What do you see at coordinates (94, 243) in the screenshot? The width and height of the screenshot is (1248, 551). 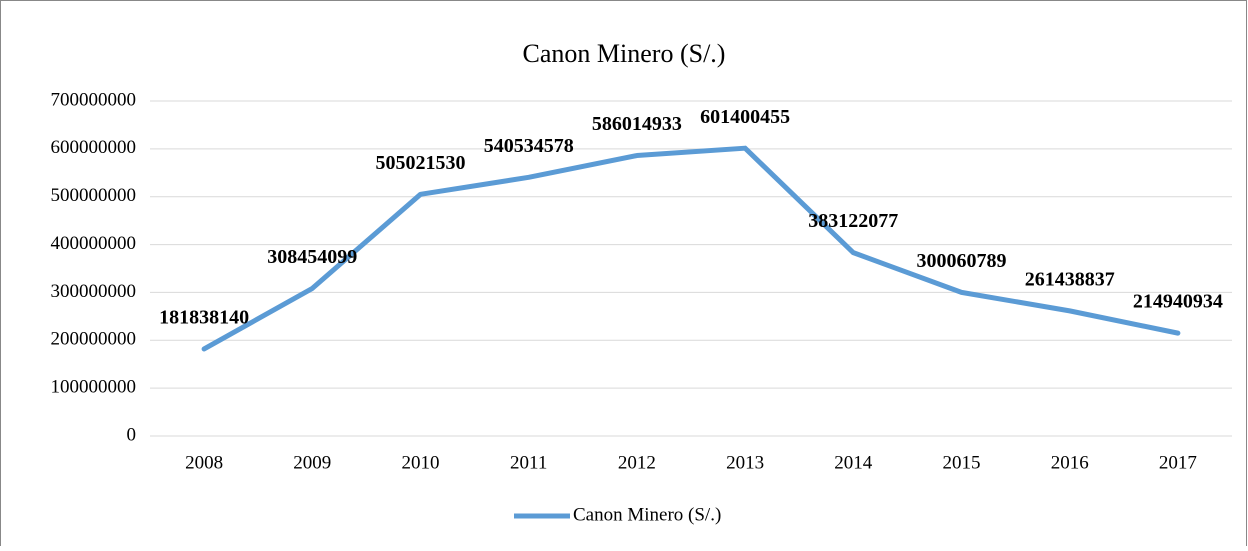 I see `y-tick-label: 400000000` at bounding box center [94, 243].